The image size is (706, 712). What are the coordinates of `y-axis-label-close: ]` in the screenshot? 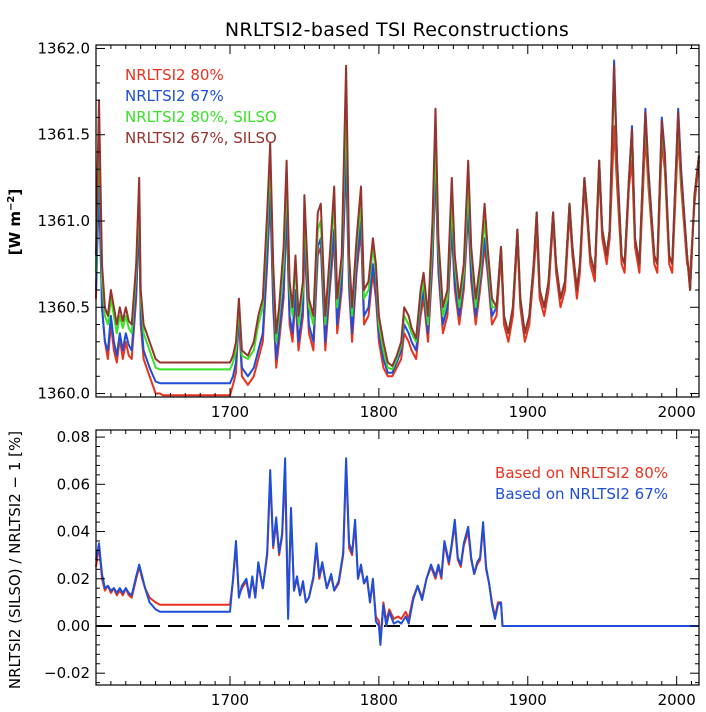 It's located at (15, 192).